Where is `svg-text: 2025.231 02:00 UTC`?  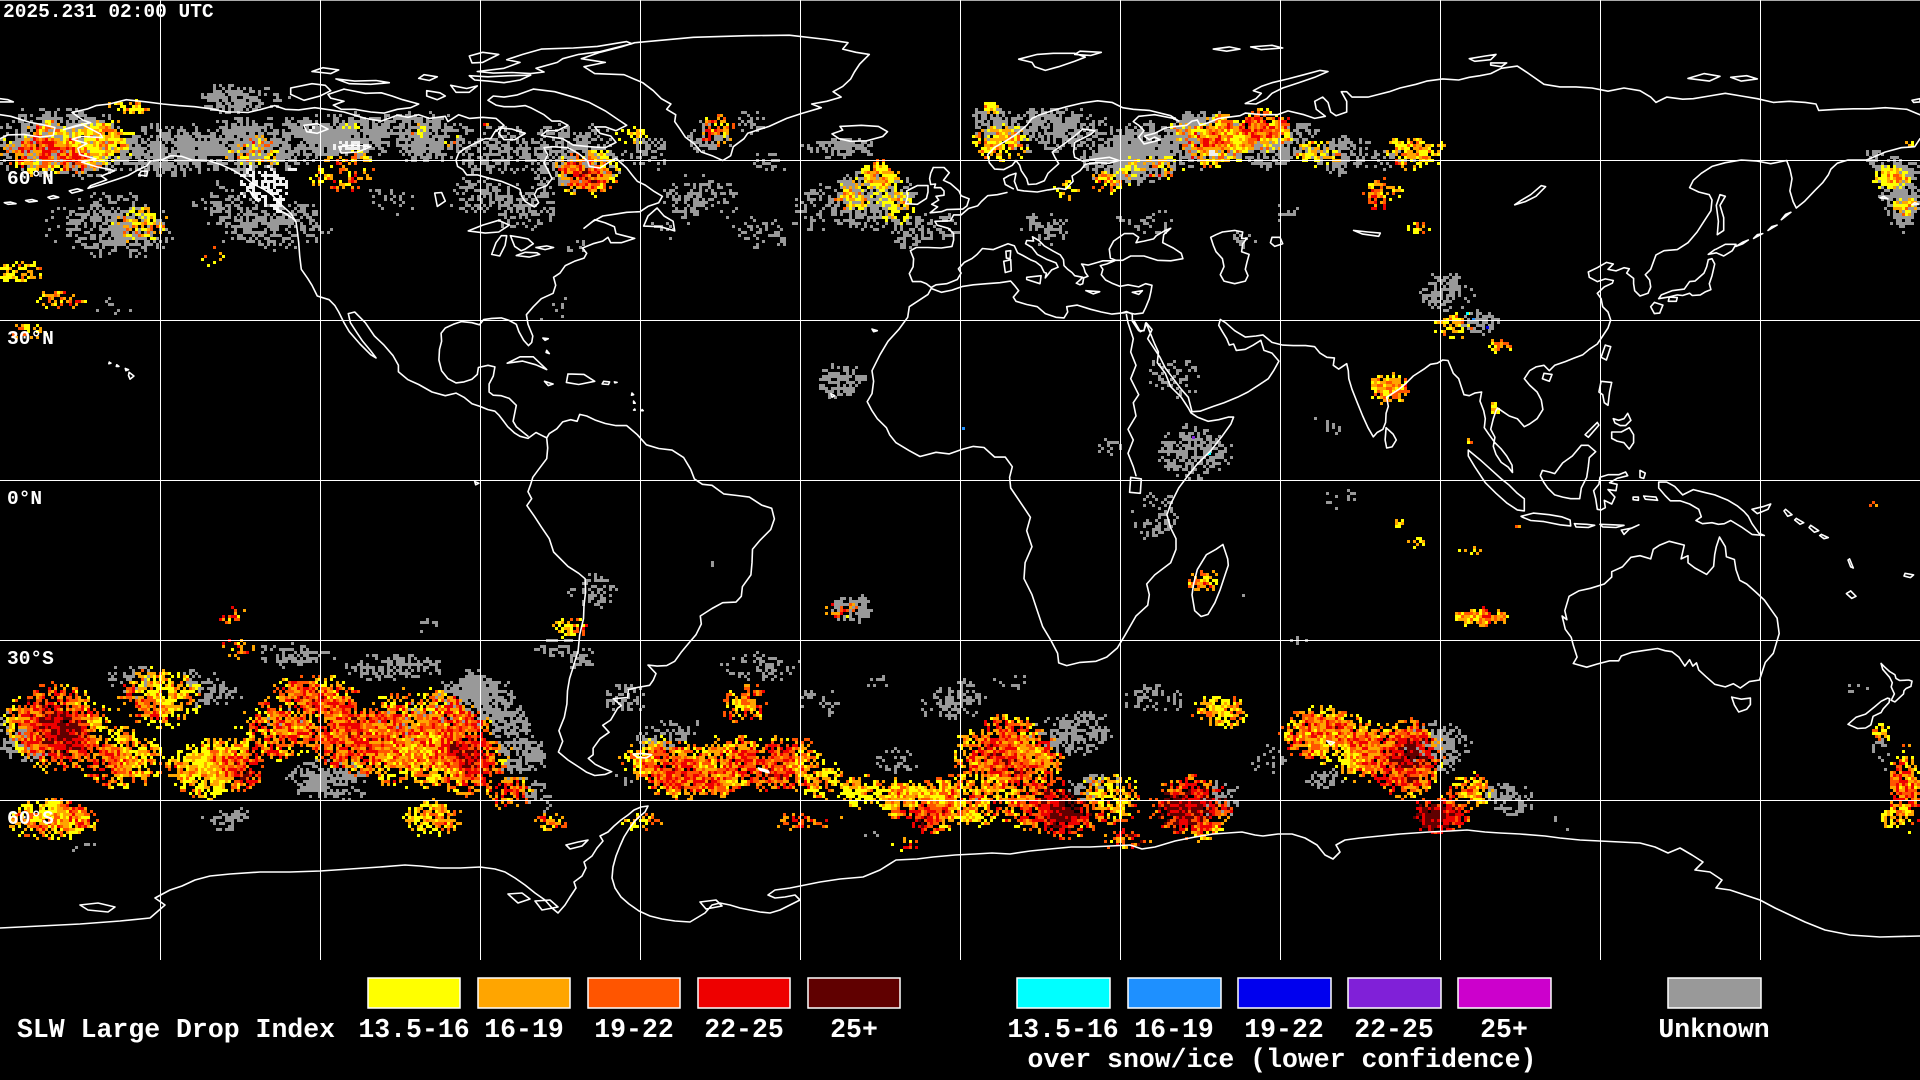
svg-text: 2025.231 02:00 UTC is located at coordinates (108, 12).